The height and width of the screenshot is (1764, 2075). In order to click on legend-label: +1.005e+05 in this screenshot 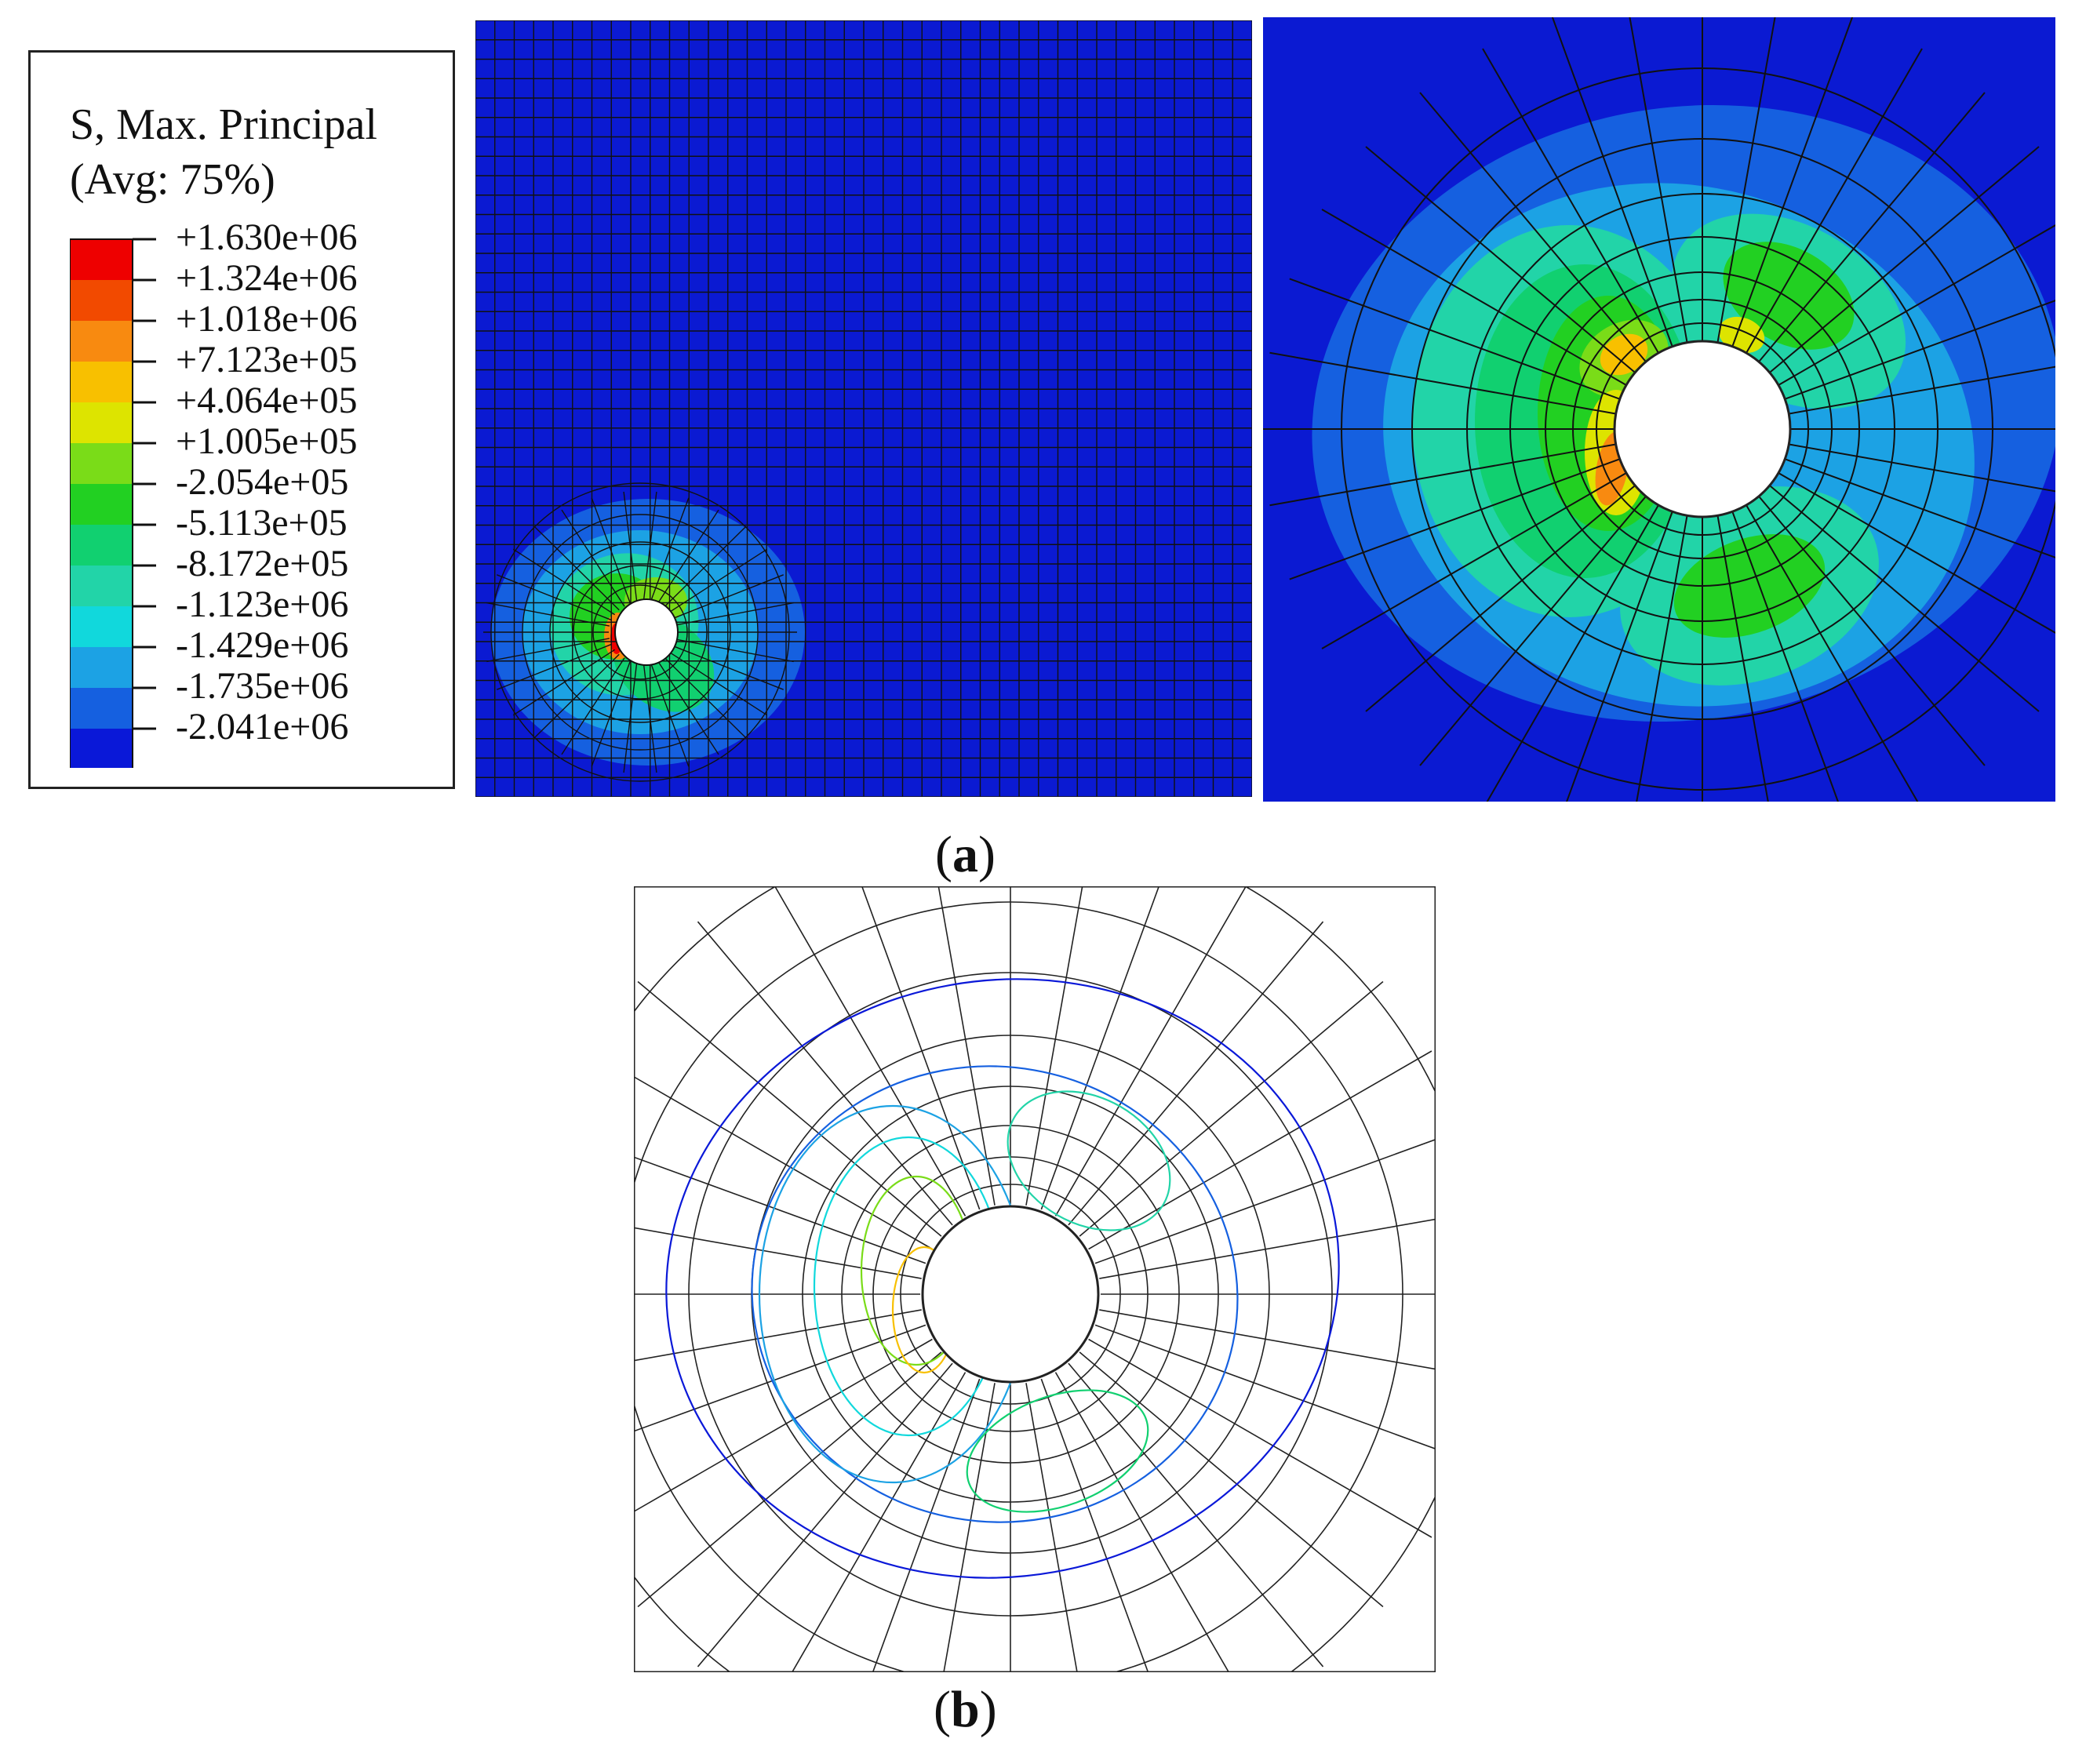, I will do `click(267, 441)`.